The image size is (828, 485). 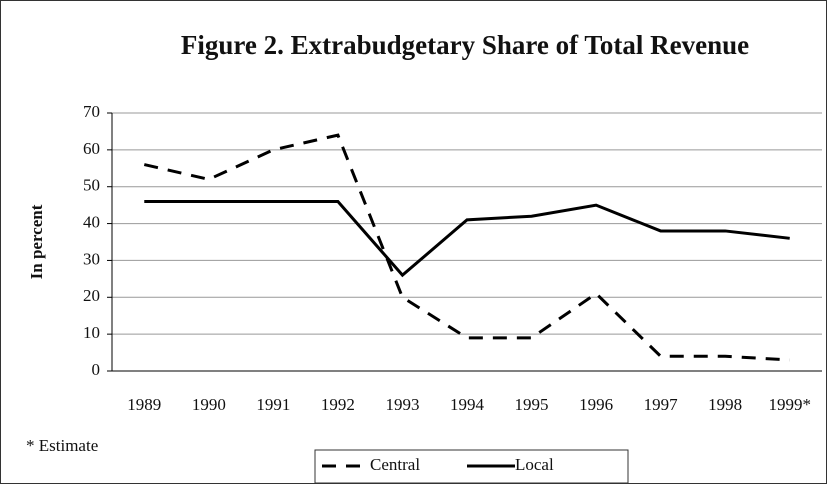 What do you see at coordinates (661, 404) in the screenshot?
I see `x-tick-label: 1997` at bounding box center [661, 404].